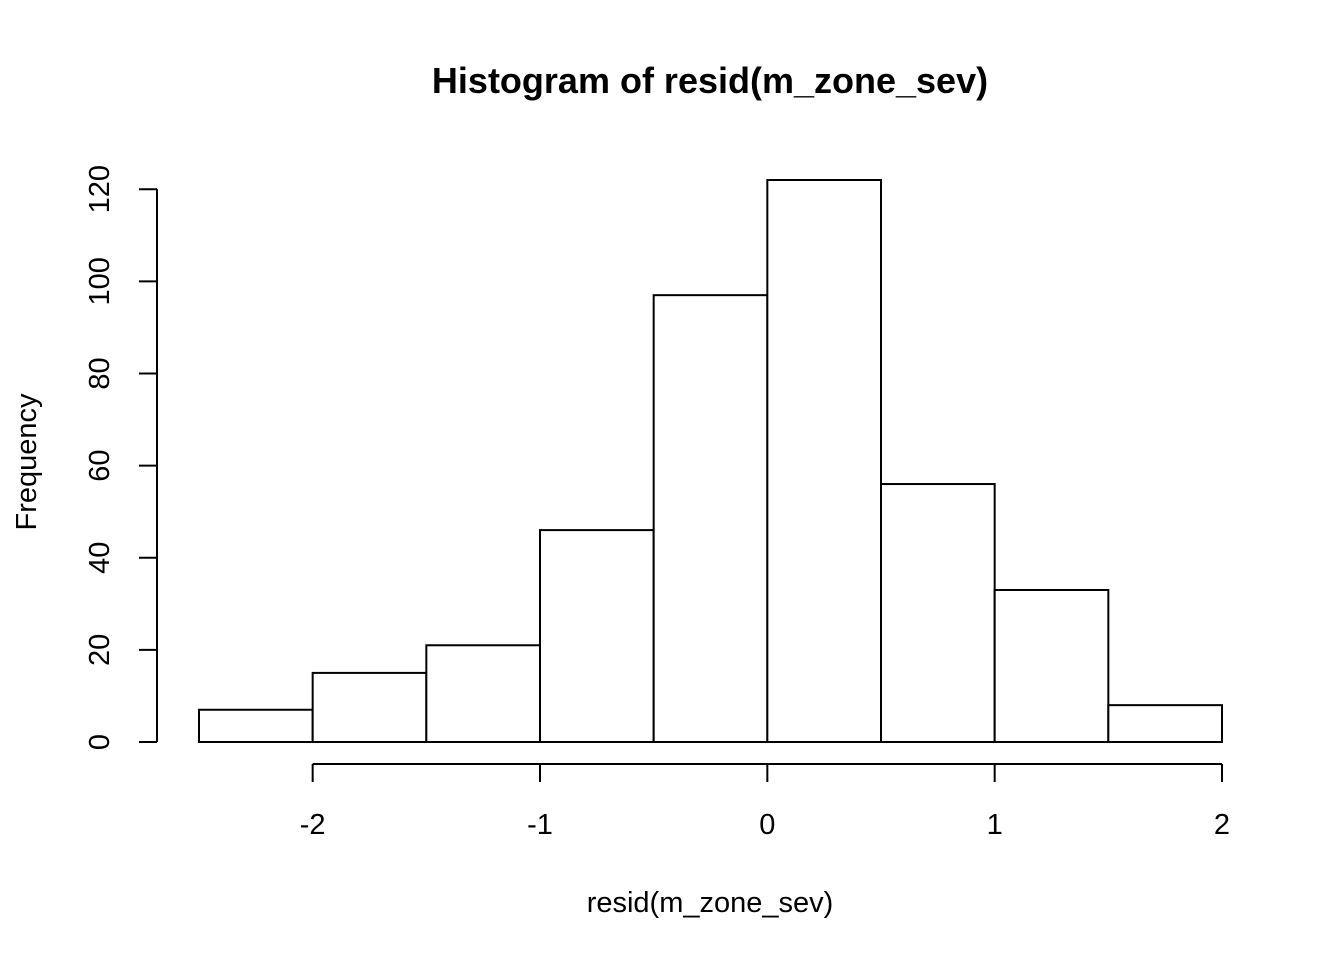  I want to click on y-tick-label: 0, so click(100, 742).